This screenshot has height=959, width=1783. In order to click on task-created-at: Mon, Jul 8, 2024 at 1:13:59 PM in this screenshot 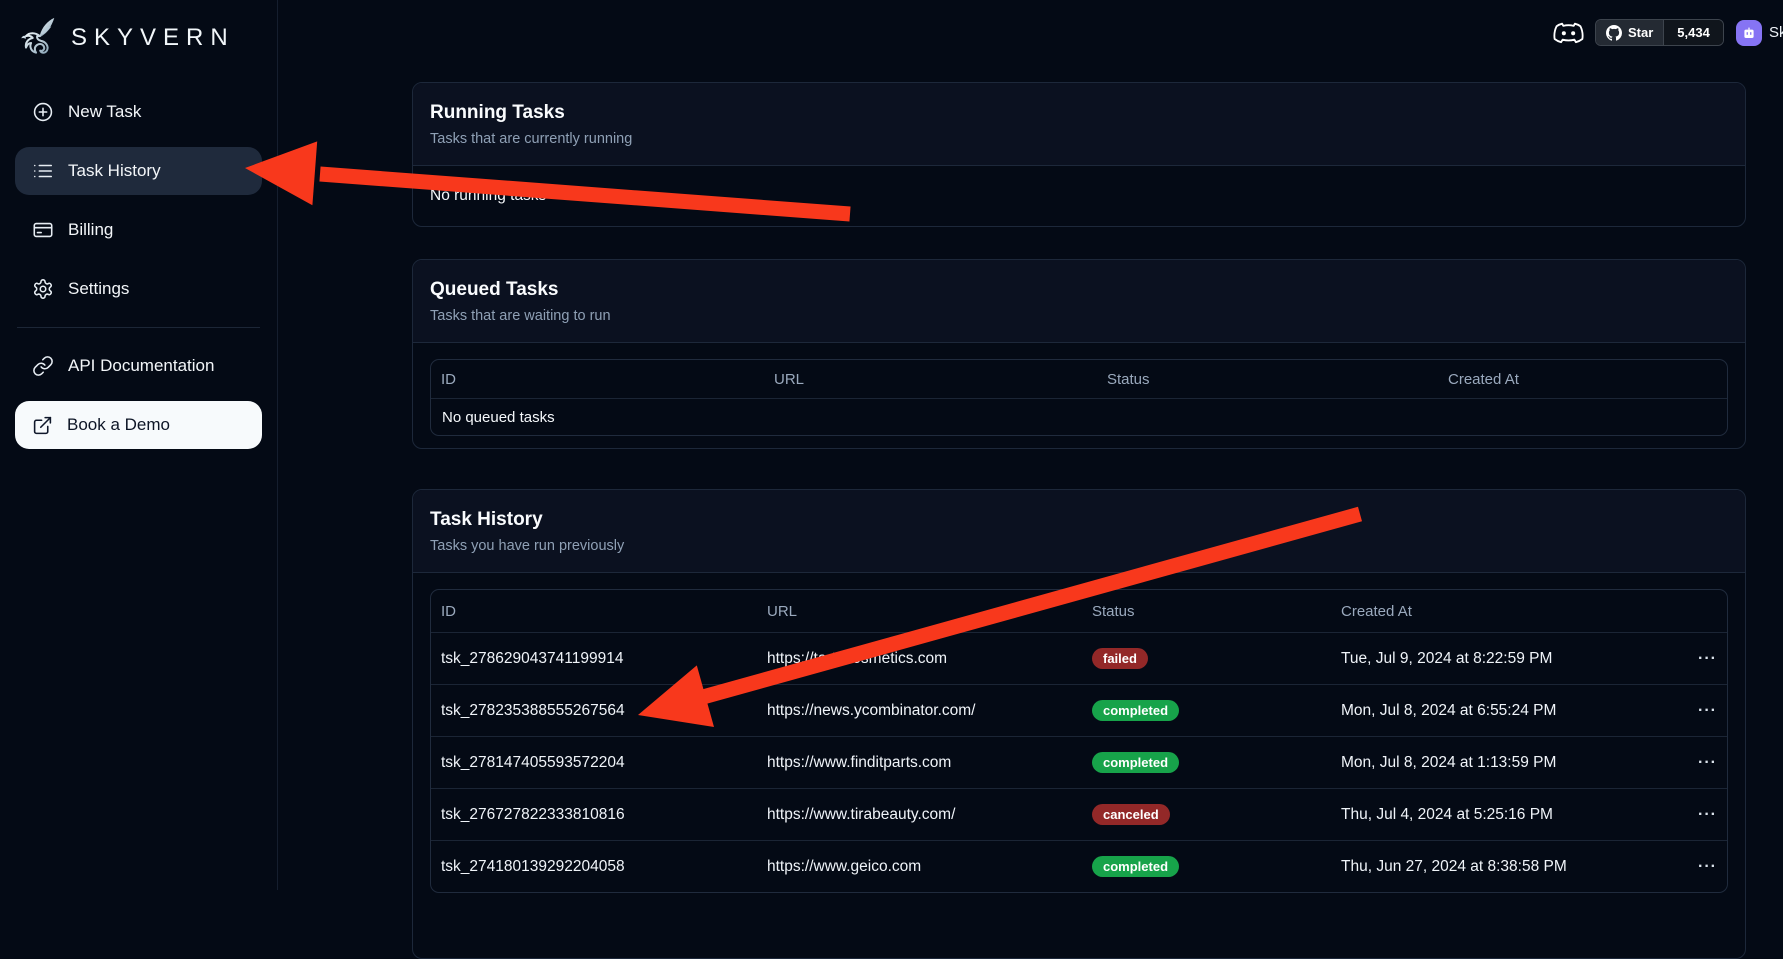, I will do `click(1449, 762)`.